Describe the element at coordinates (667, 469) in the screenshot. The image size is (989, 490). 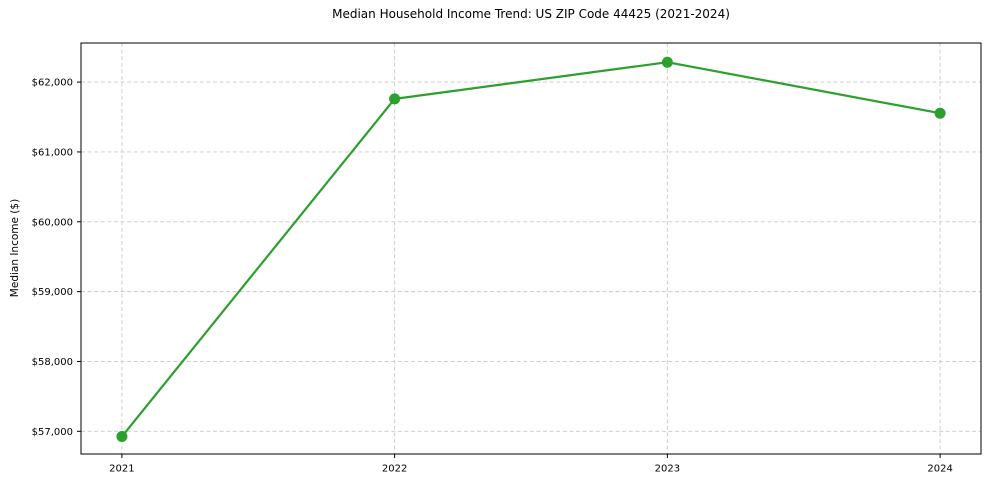
I see `x-tick-label: 2023` at that location.